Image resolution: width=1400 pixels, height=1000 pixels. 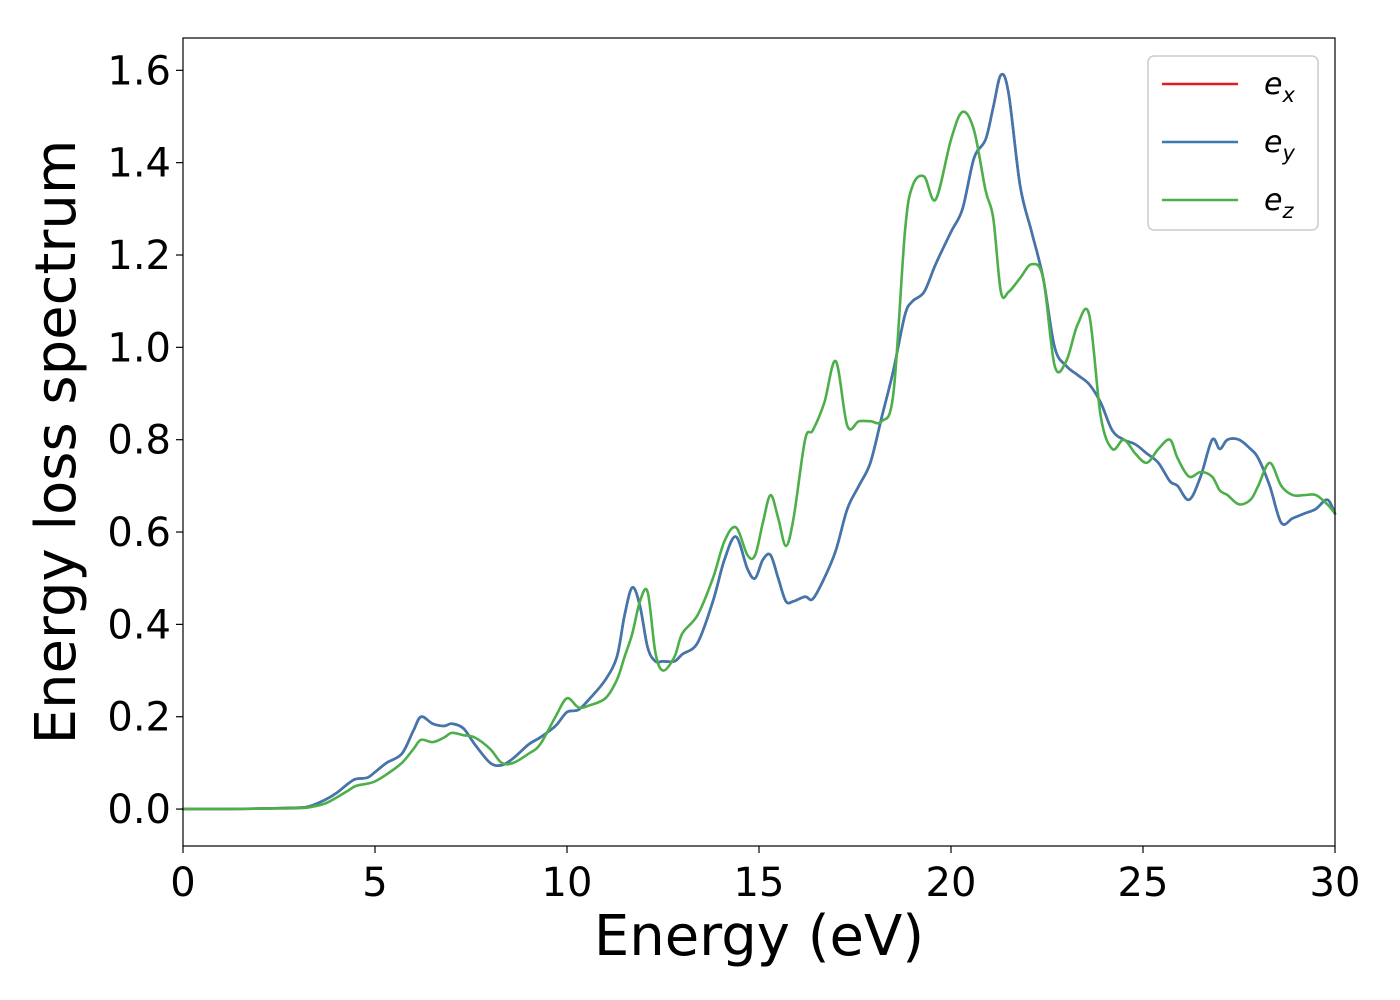 I want to click on y-tick-label: 0.6, so click(x=139, y=533).